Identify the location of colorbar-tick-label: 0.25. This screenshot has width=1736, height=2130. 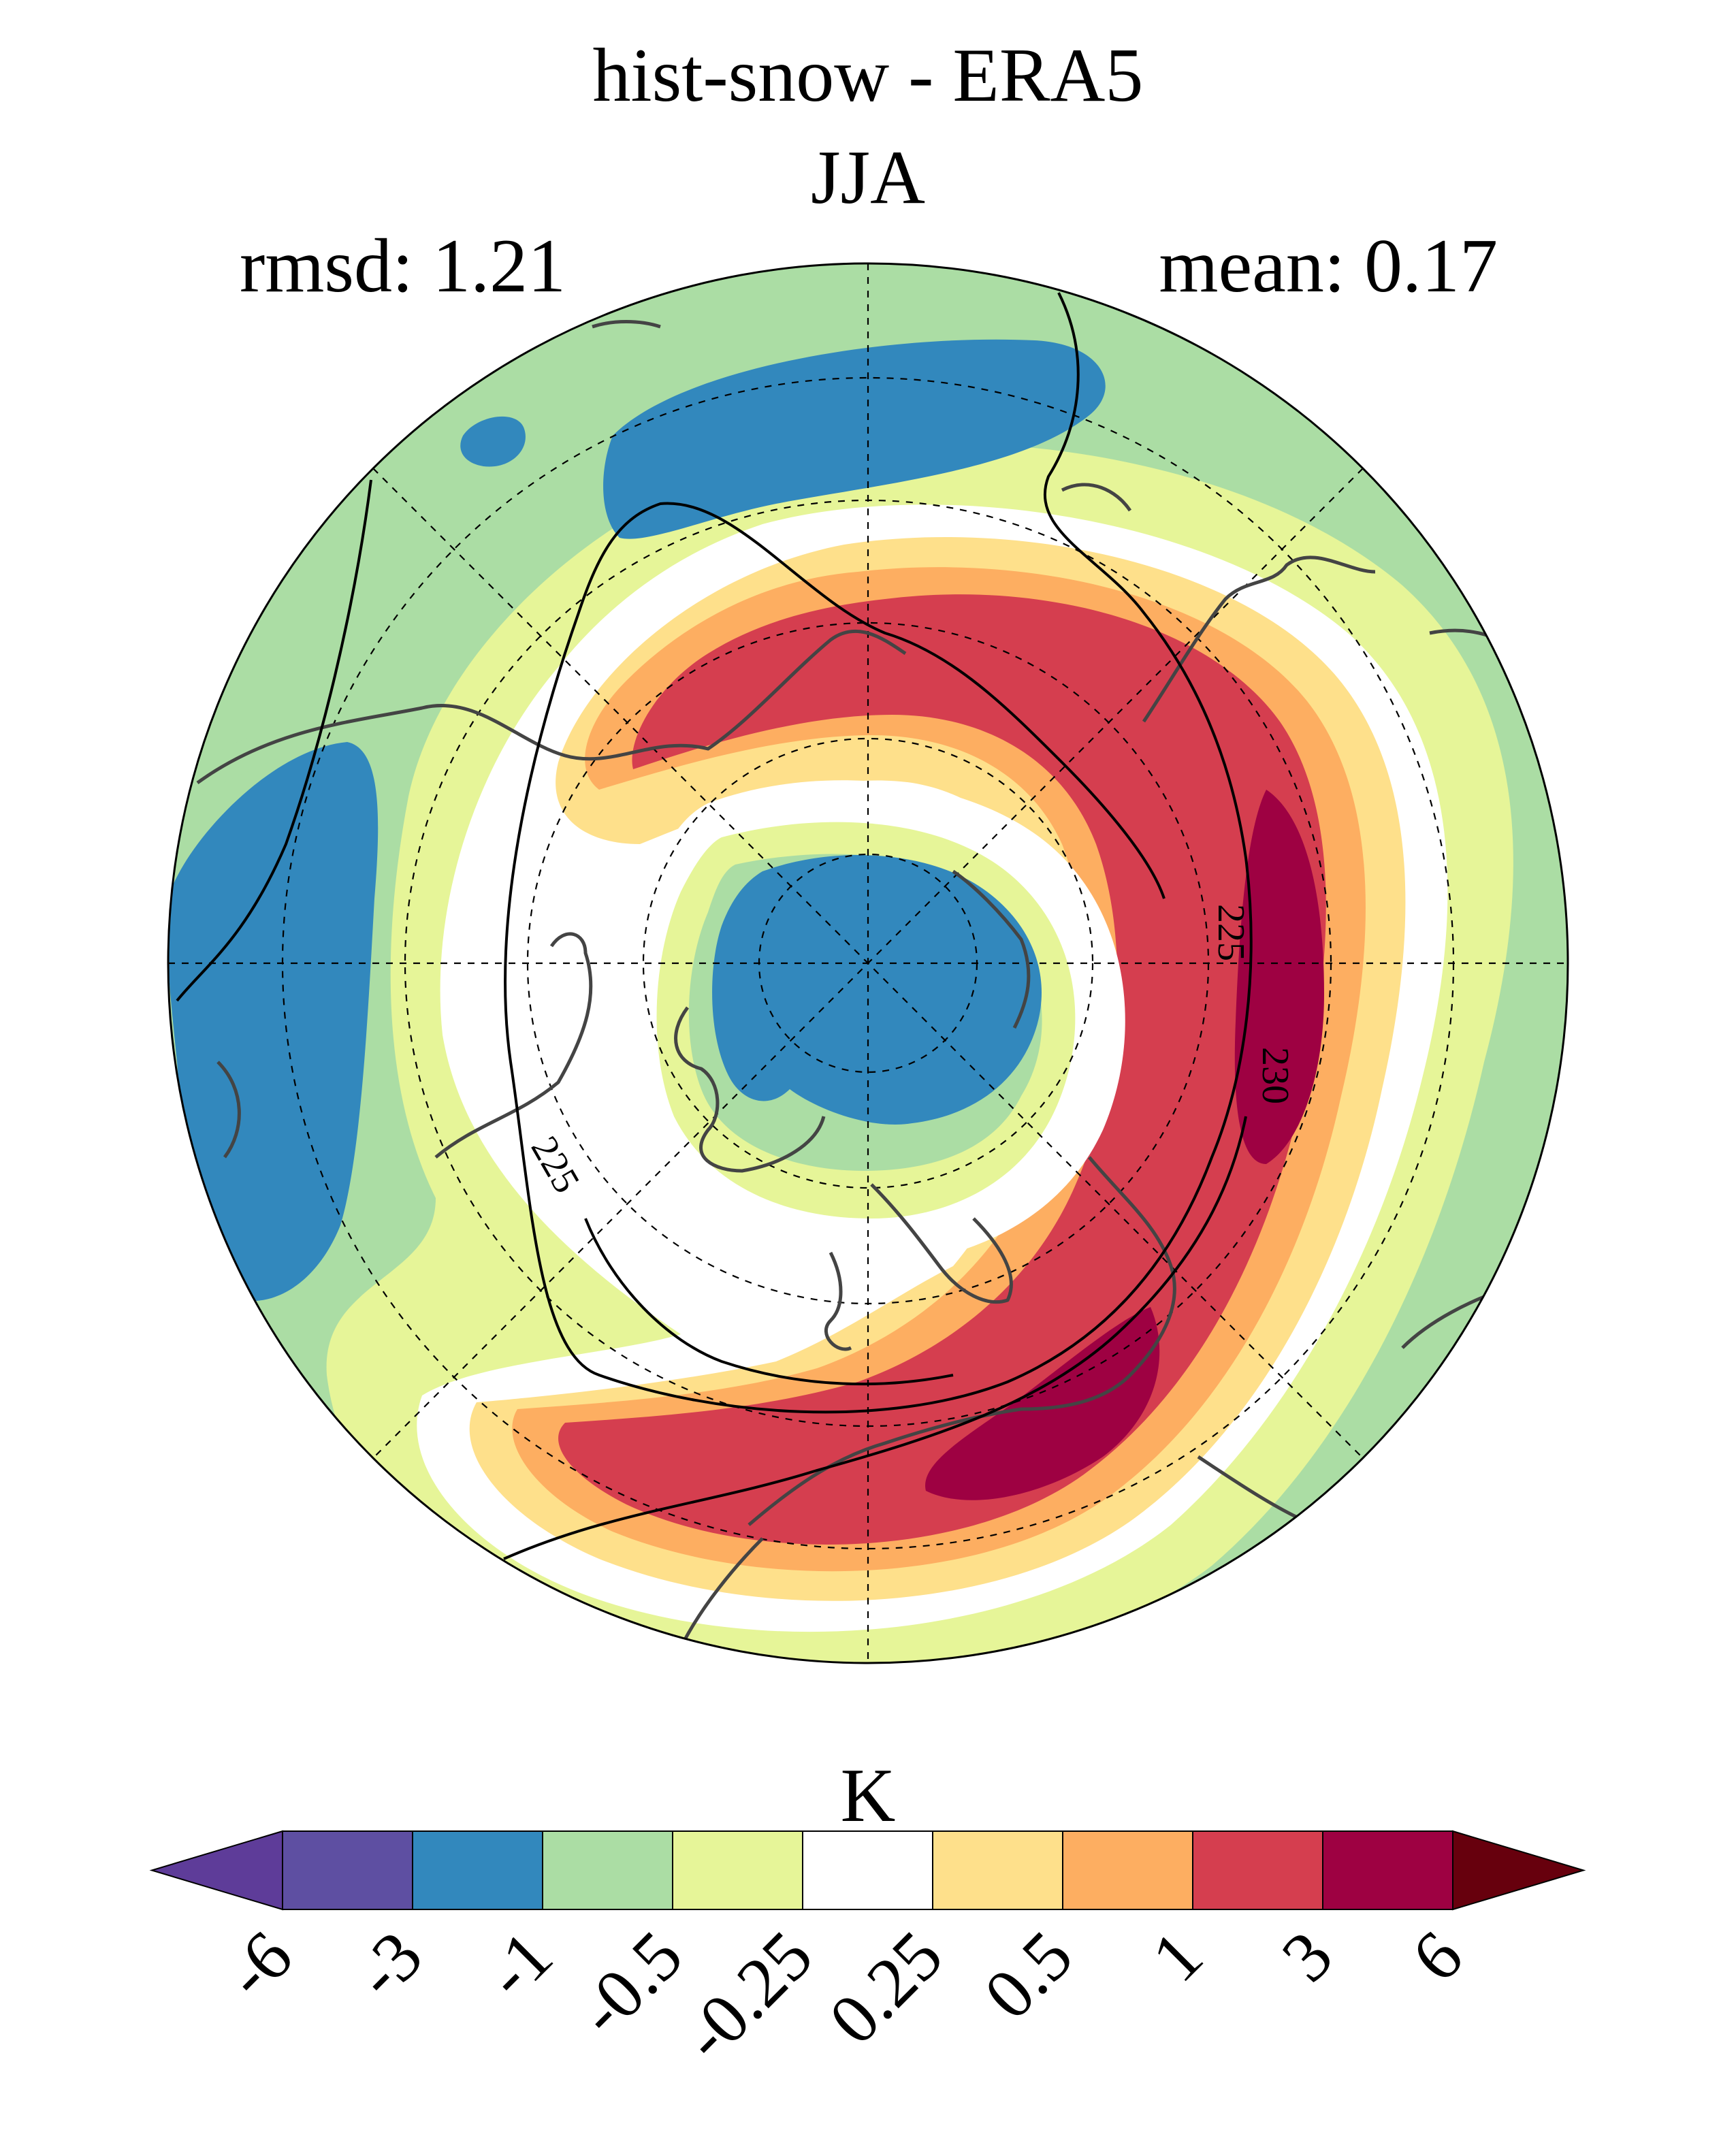
(885, 1987).